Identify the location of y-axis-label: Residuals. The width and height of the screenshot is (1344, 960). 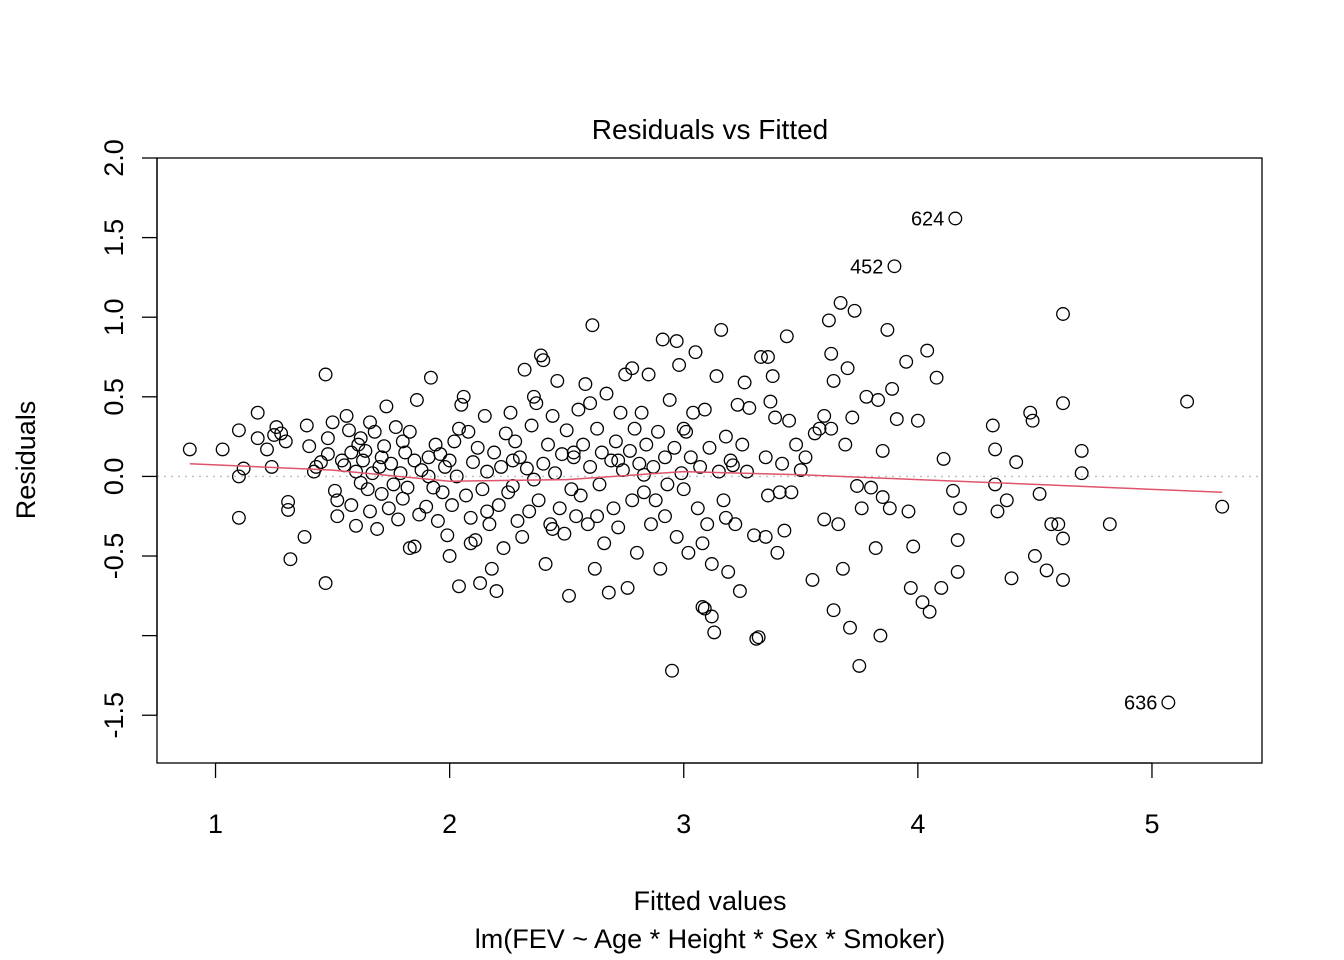
(26, 460).